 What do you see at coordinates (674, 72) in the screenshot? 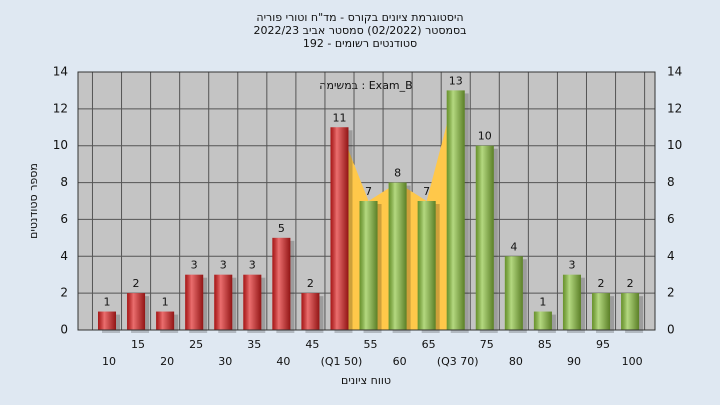
I see `y2-tick-label: 14` at bounding box center [674, 72].